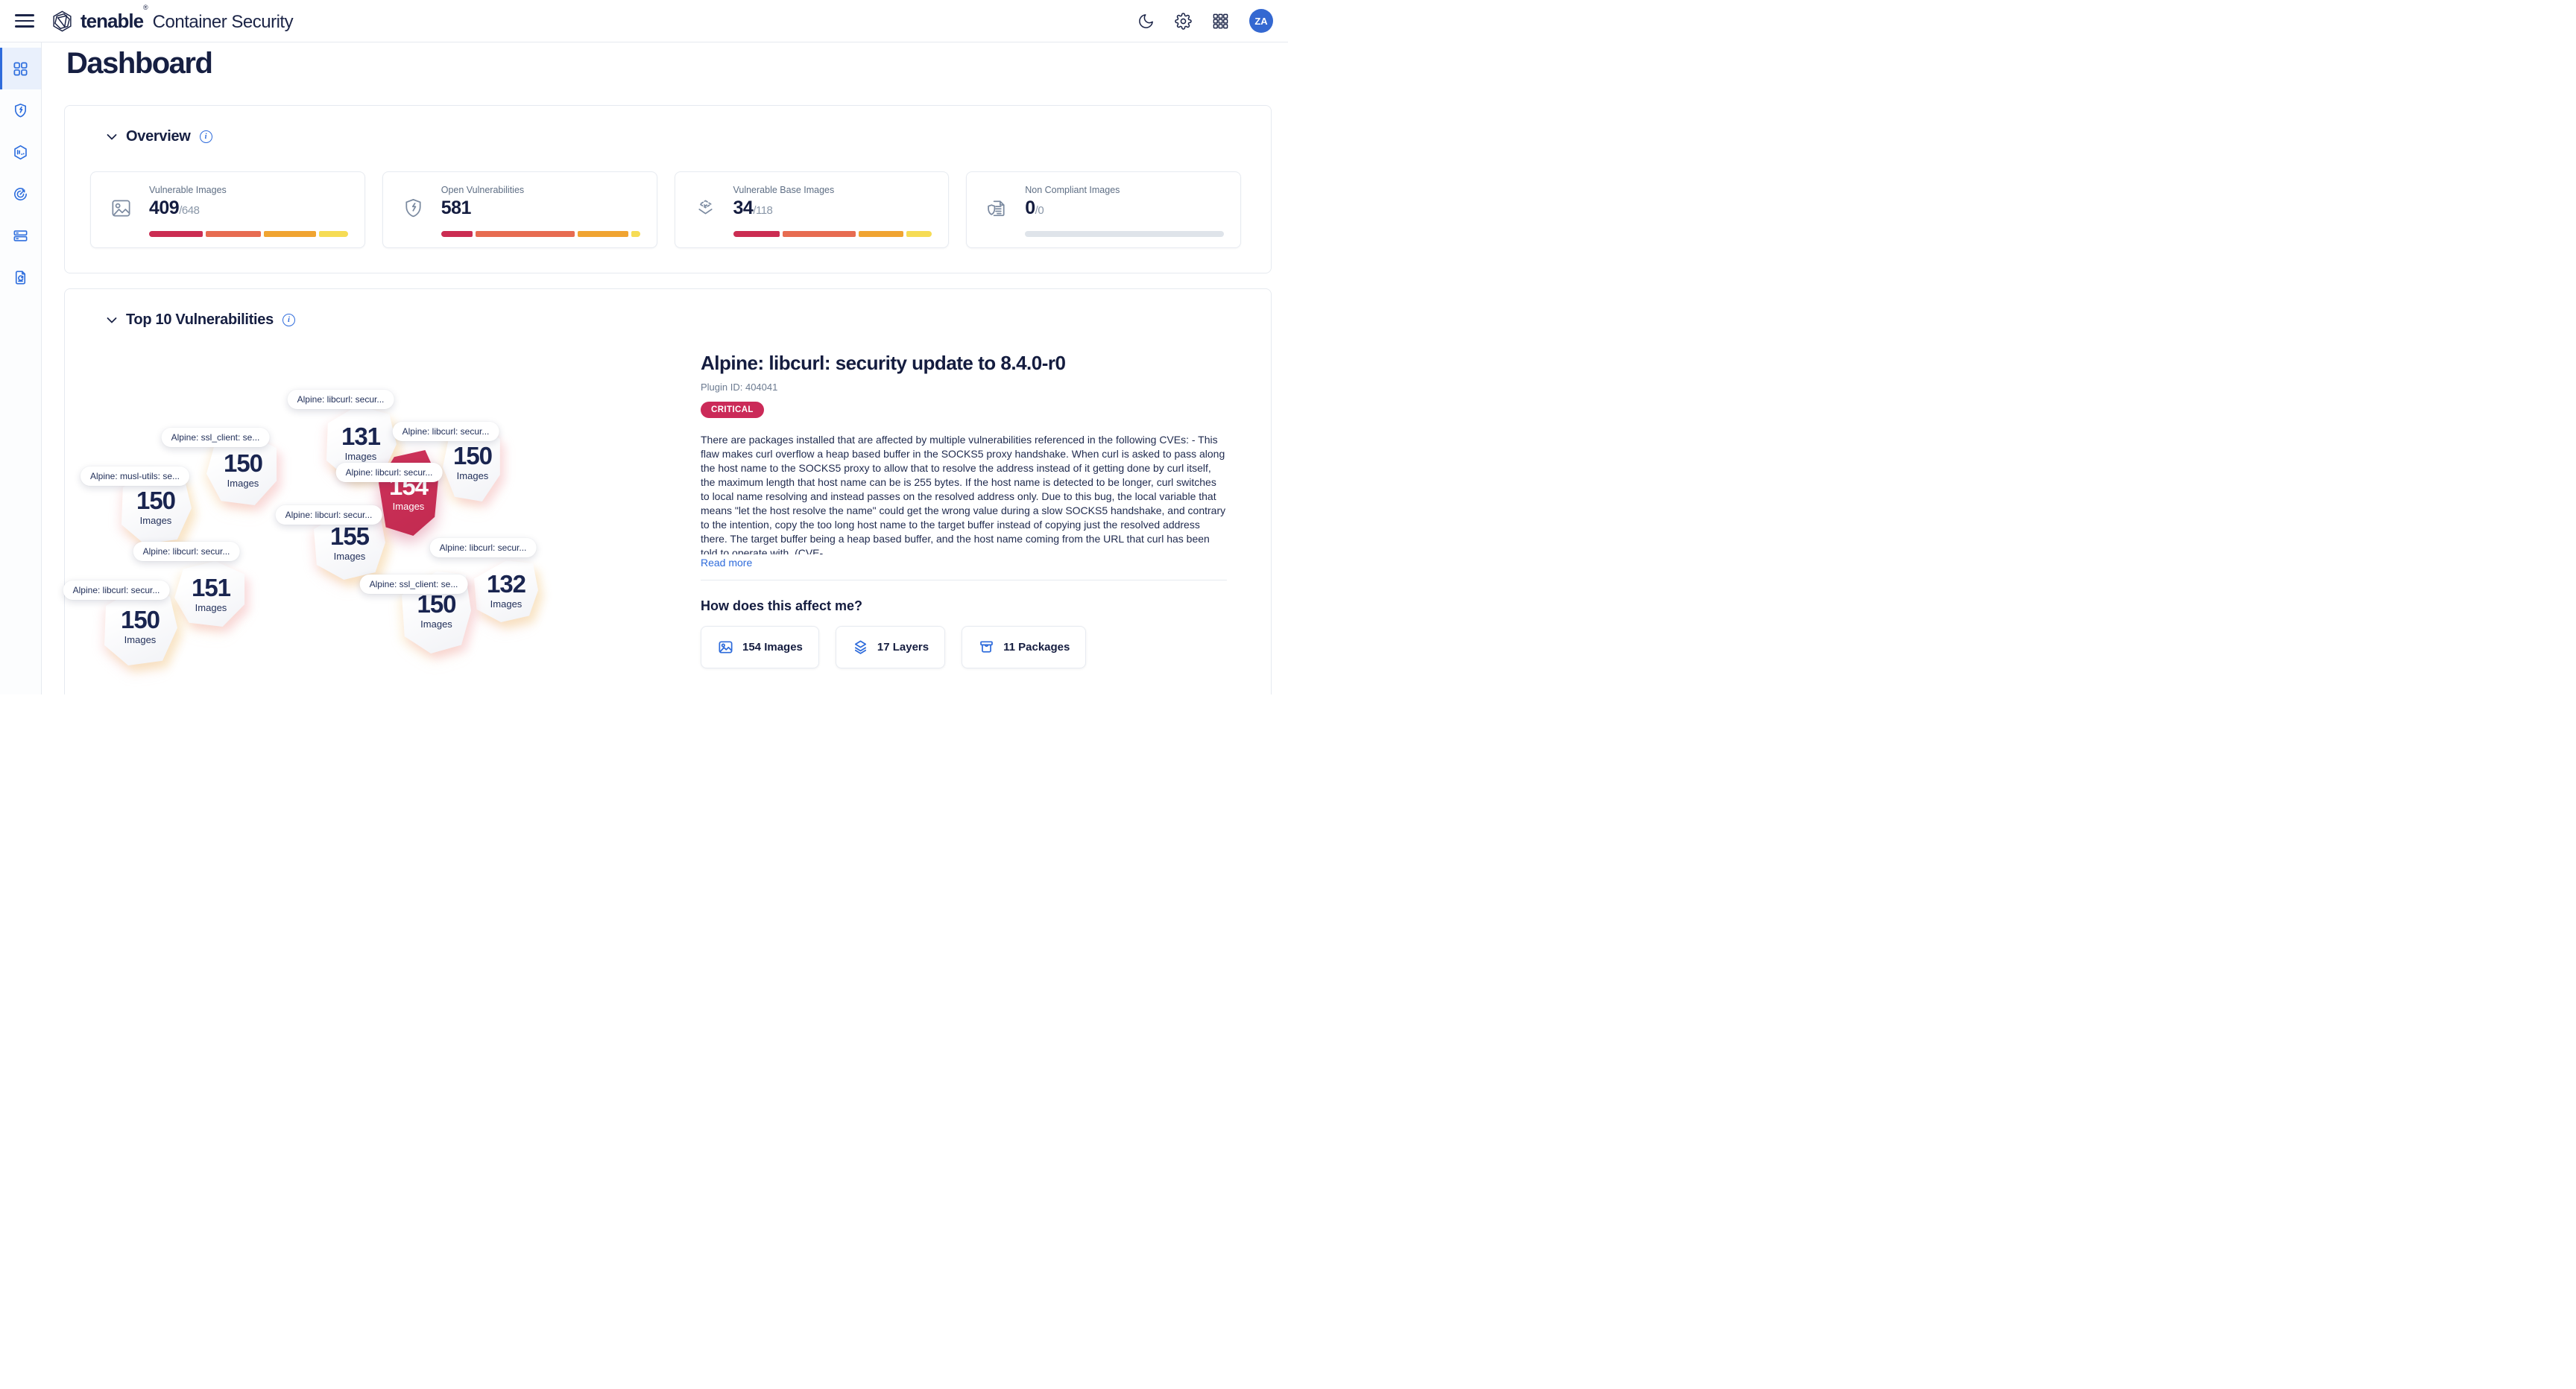 This screenshot has width=2576, height=1389. What do you see at coordinates (726, 647) in the screenshot?
I see `images-icon` at bounding box center [726, 647].